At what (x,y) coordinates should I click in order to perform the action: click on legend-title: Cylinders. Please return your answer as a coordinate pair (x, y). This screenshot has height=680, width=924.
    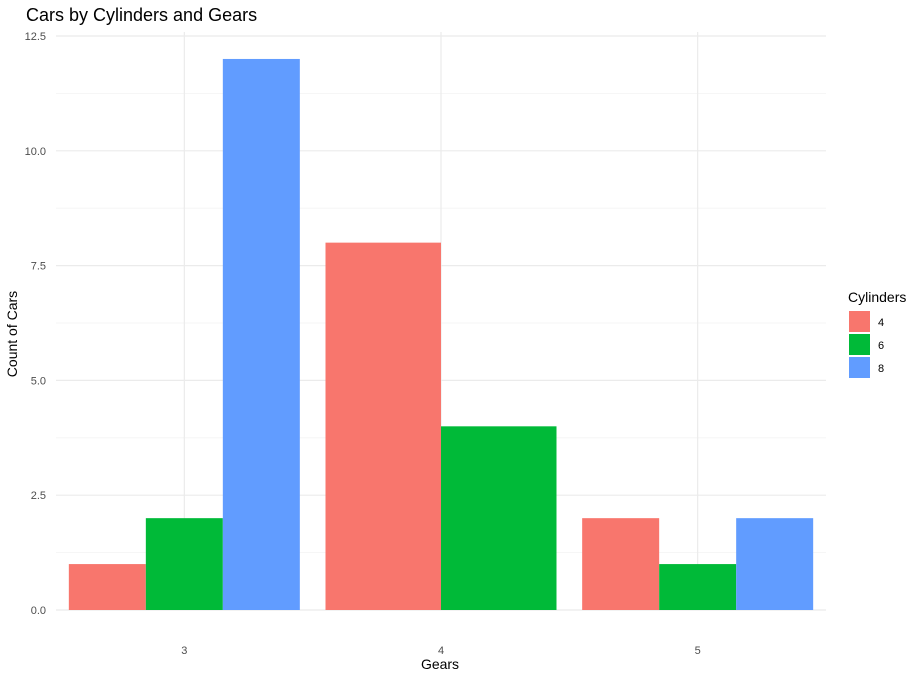
    Looking at the image, I should click on (877, 297).